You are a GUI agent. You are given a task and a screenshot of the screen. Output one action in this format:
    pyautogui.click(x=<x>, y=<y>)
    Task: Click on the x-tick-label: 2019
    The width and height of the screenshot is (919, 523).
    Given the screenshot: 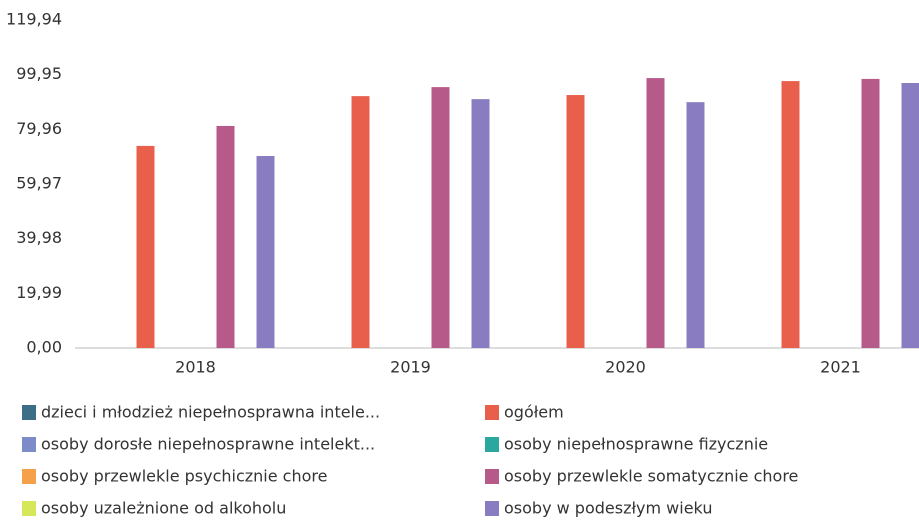 What is the action you would take?
    pyautogui.click(x=410, y=367)
    